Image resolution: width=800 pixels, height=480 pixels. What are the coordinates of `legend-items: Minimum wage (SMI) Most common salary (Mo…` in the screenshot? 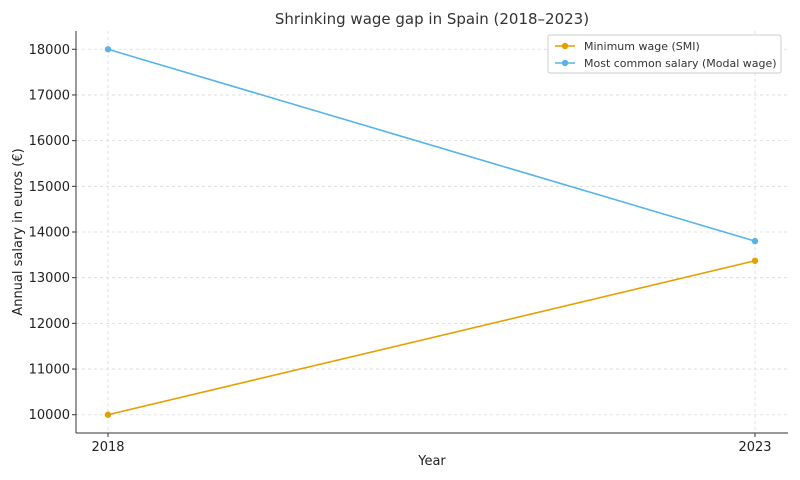 It's located at (666, 55).